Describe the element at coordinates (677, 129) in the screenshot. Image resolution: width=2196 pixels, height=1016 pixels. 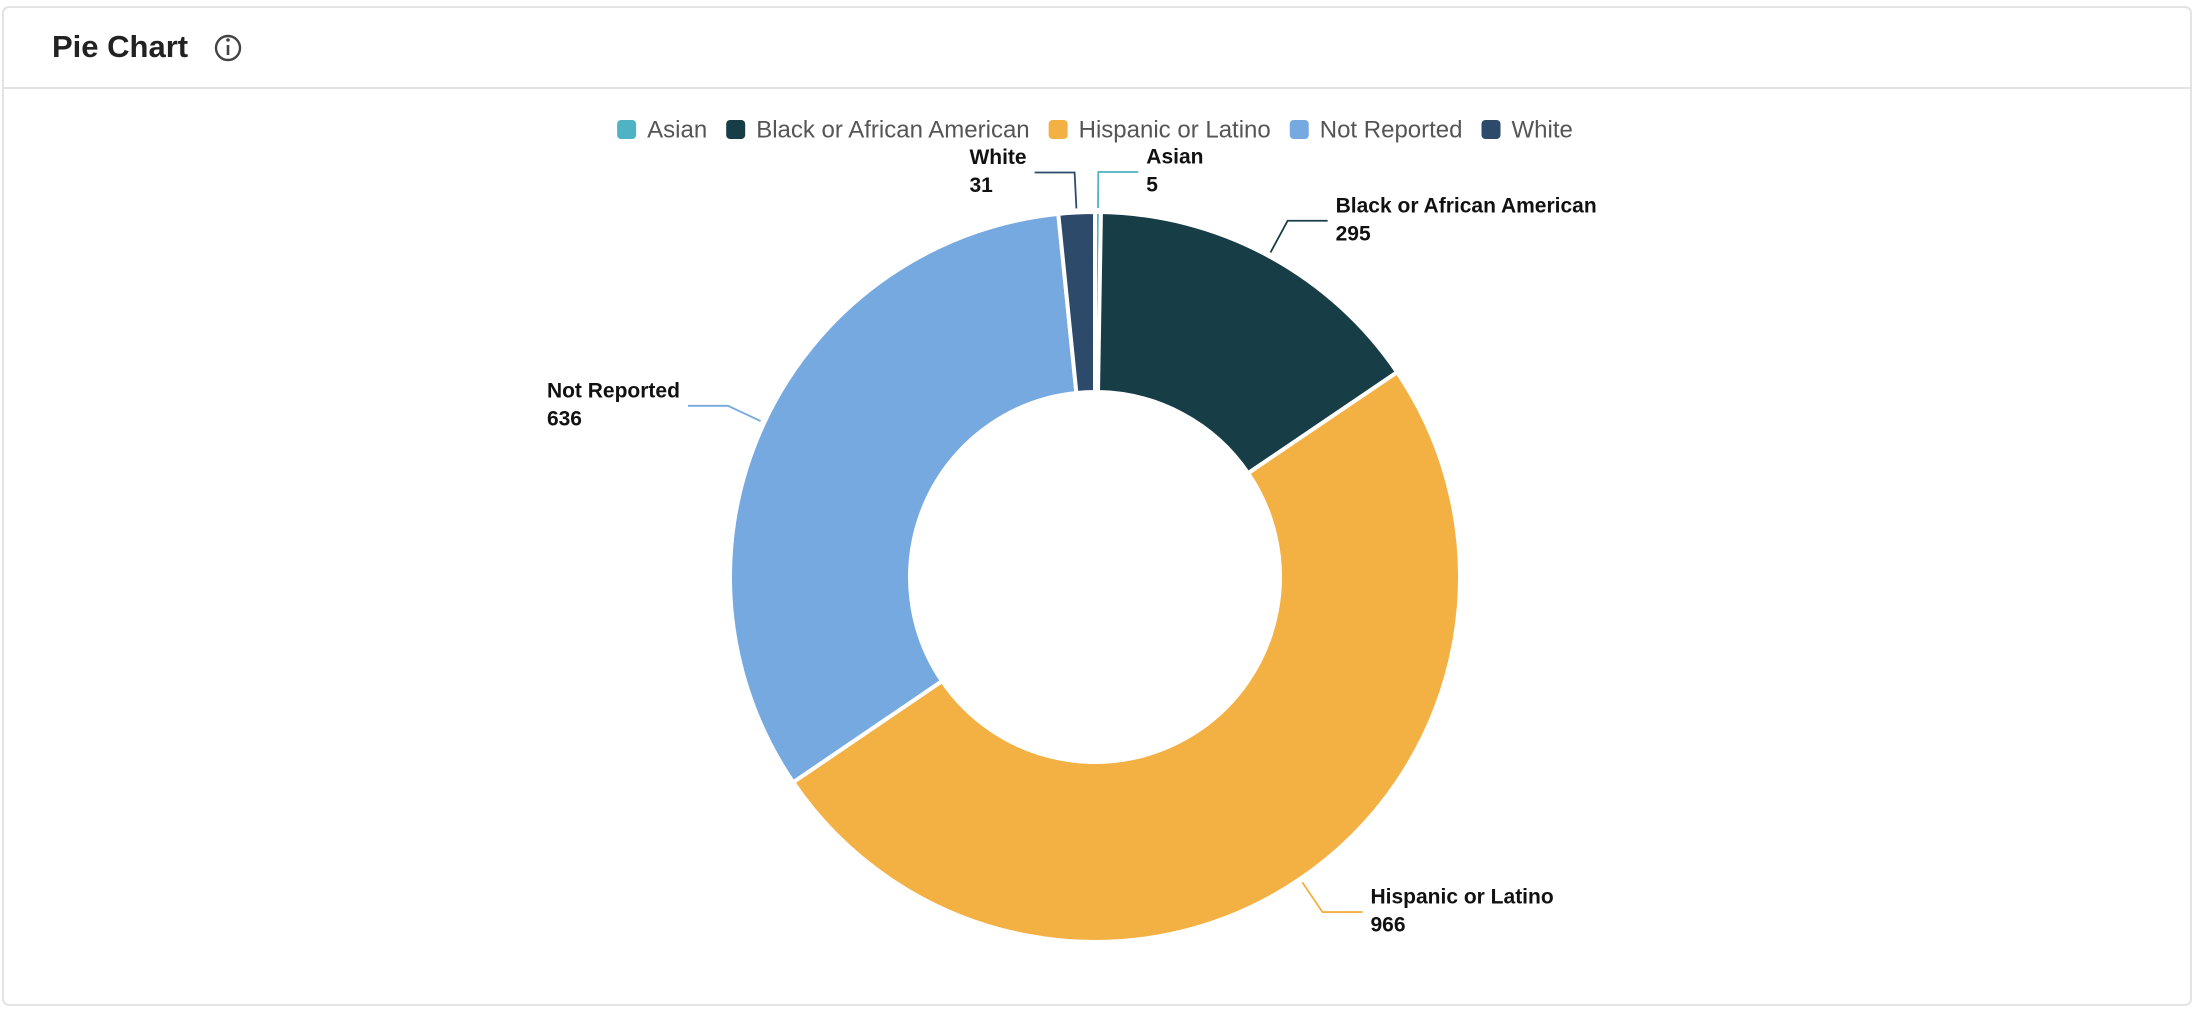
I see `legend-label: Asian` at that location.